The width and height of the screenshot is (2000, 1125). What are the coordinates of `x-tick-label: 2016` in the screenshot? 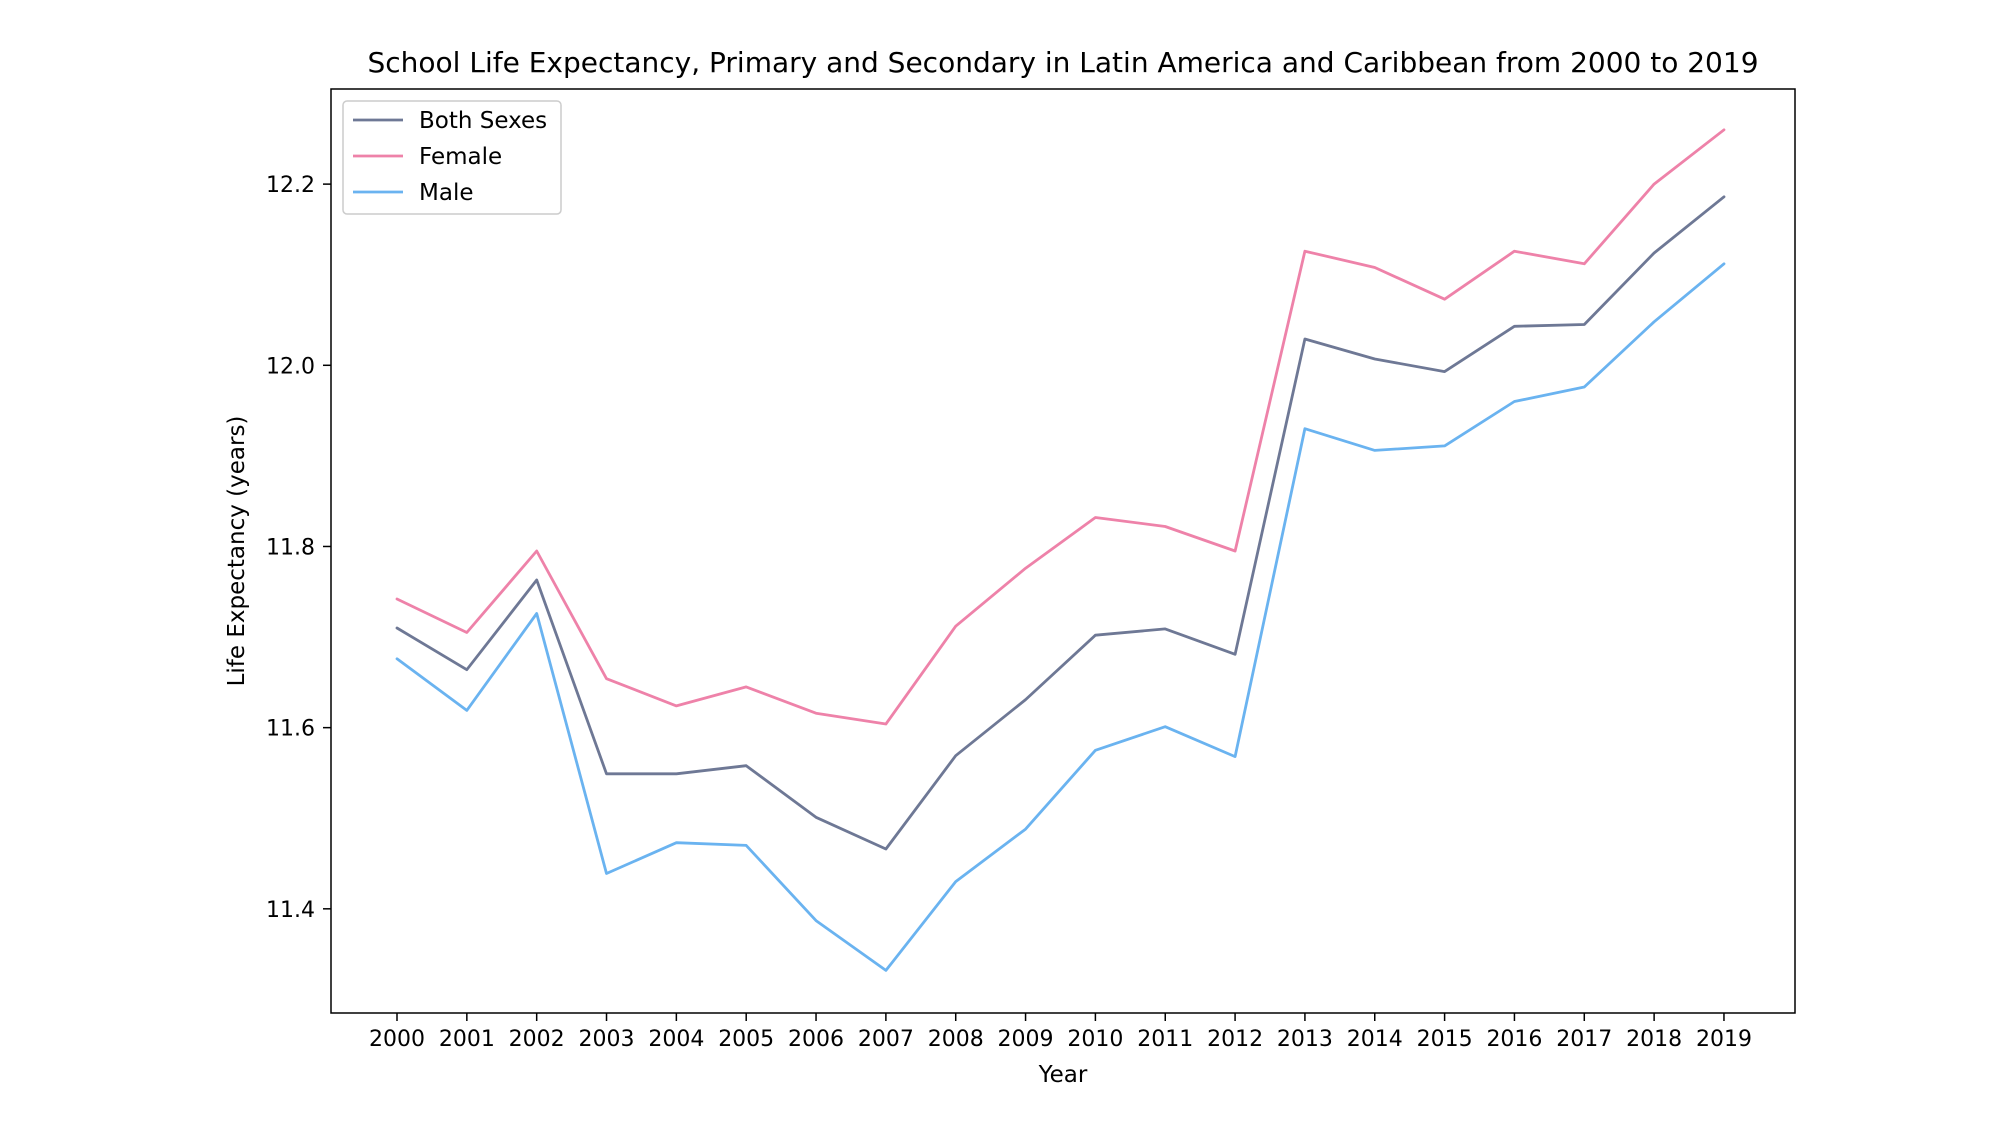 It's located at (1514, 1039).